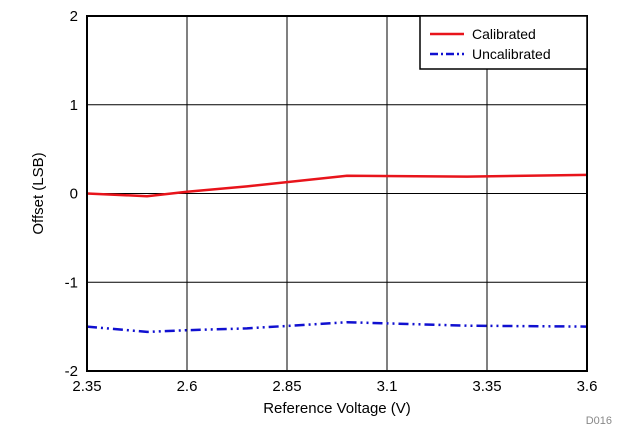  I want to click on legend: Calibrated Uncalibrated, so click(503, 42).